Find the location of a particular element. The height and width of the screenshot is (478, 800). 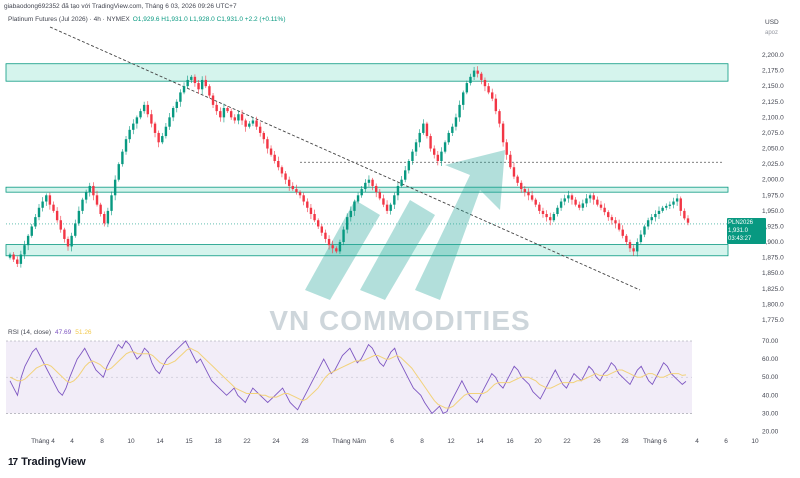

time-axis-label: 26 is located at coordinates (597, 441).